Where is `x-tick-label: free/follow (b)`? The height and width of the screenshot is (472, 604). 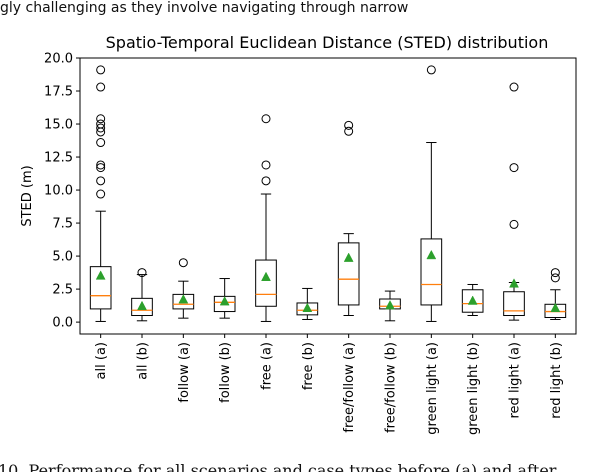
x-tick-label: free/follow (b) is located at coordinates (391, 387).